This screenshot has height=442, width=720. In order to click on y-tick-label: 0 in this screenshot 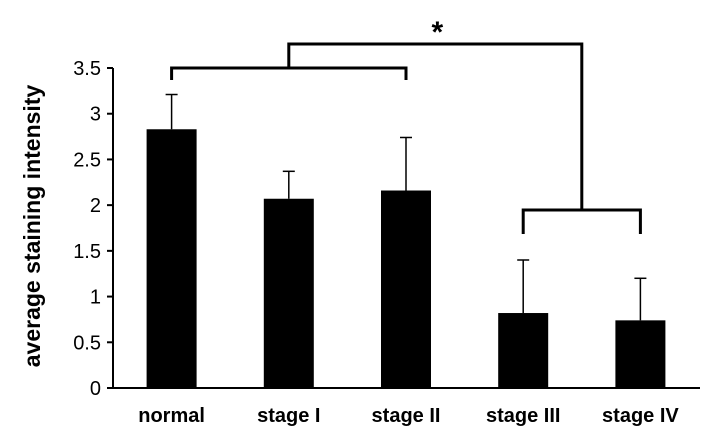, I will do `click(95, 389)`.